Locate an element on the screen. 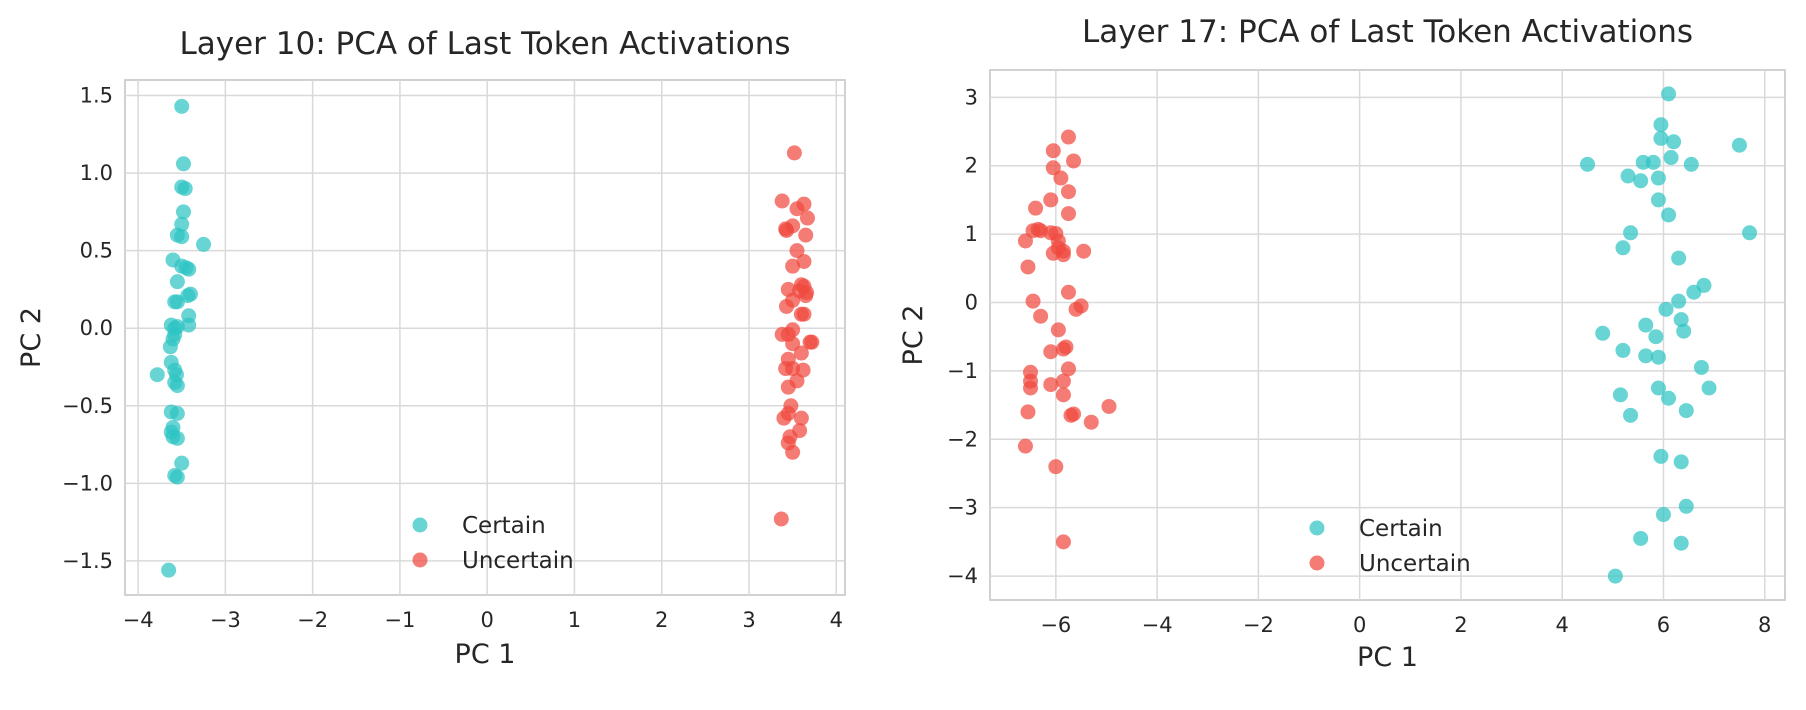 The width and height of the screenshot is (1806, 710). x-tick-label: 0 is located at coordinates (1359, 625).